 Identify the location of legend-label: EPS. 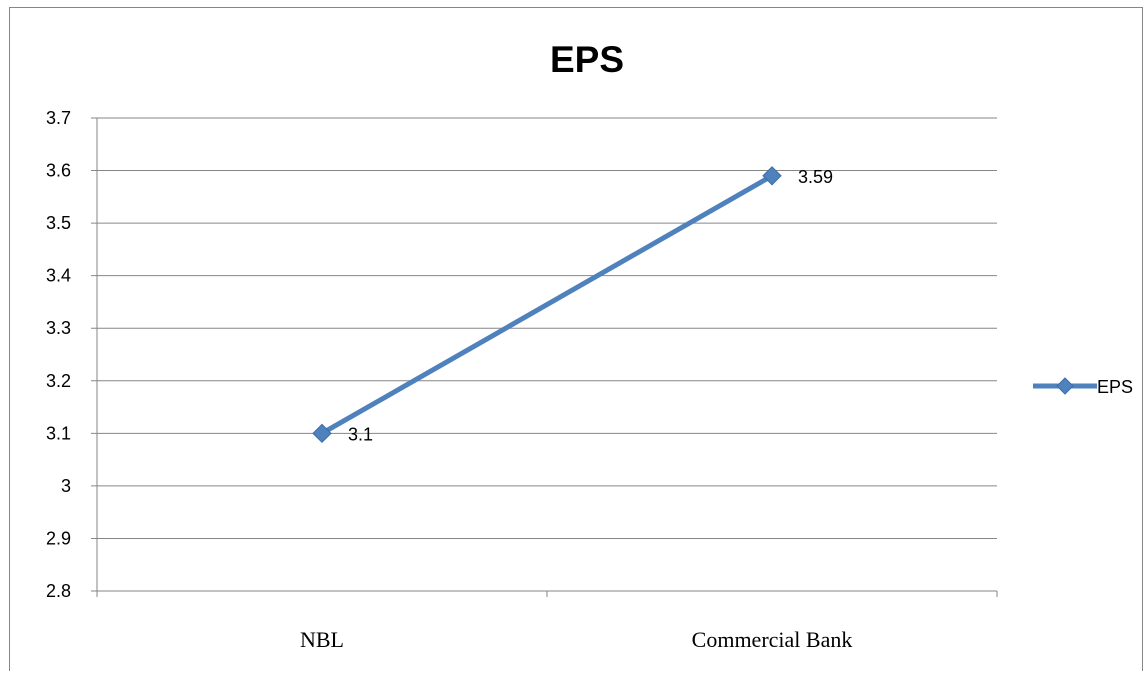
(1115, 387).